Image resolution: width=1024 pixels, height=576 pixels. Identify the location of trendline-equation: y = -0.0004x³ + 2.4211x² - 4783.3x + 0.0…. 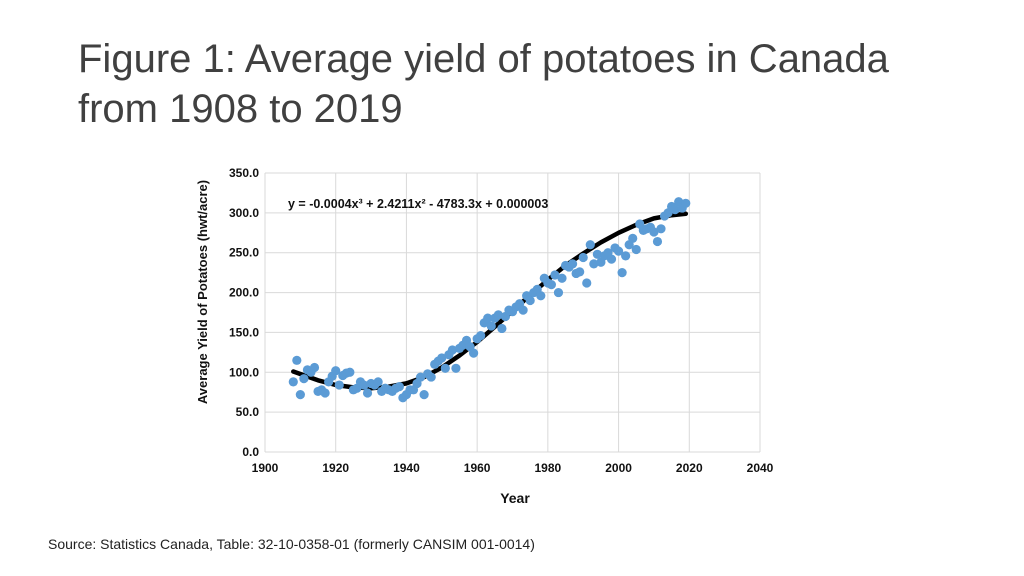
(418, 204).